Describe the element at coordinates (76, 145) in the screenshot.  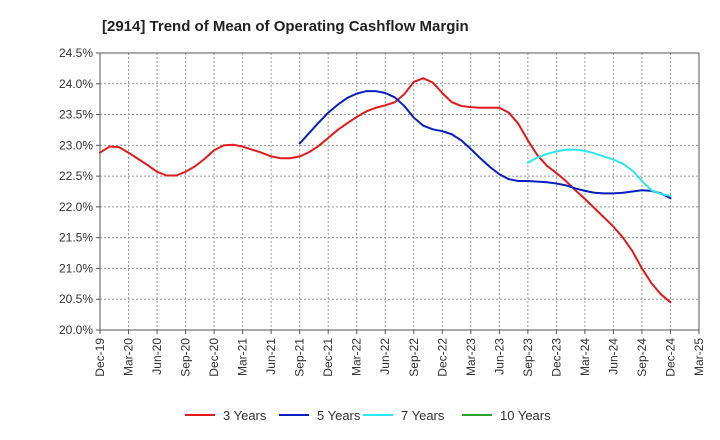
I see `y-tick-label: 23.0%` at that location.